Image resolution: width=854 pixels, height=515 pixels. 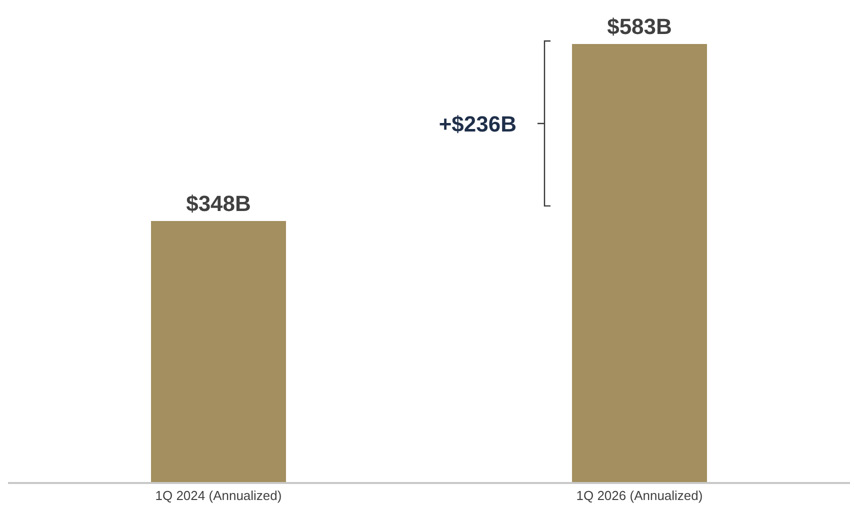 I want to click on data-label: $348B, so click(x=218, y=203).